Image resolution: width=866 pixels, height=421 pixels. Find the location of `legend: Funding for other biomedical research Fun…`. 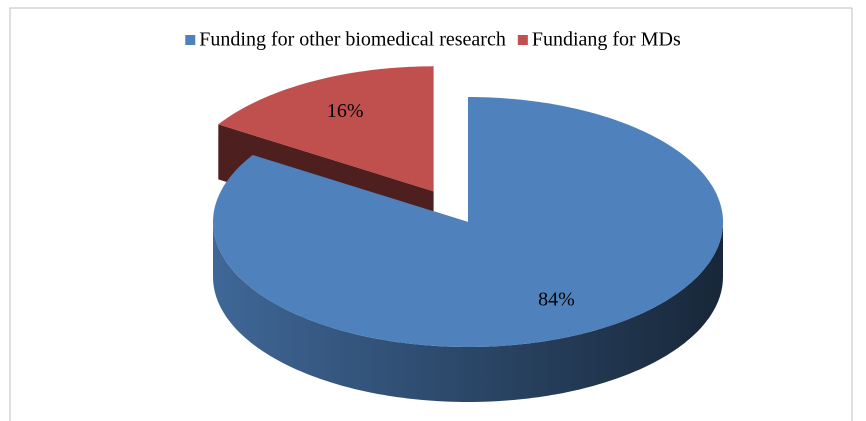

legend: Funding for other biomedical research Fun… is located at coordinates (433, 40).